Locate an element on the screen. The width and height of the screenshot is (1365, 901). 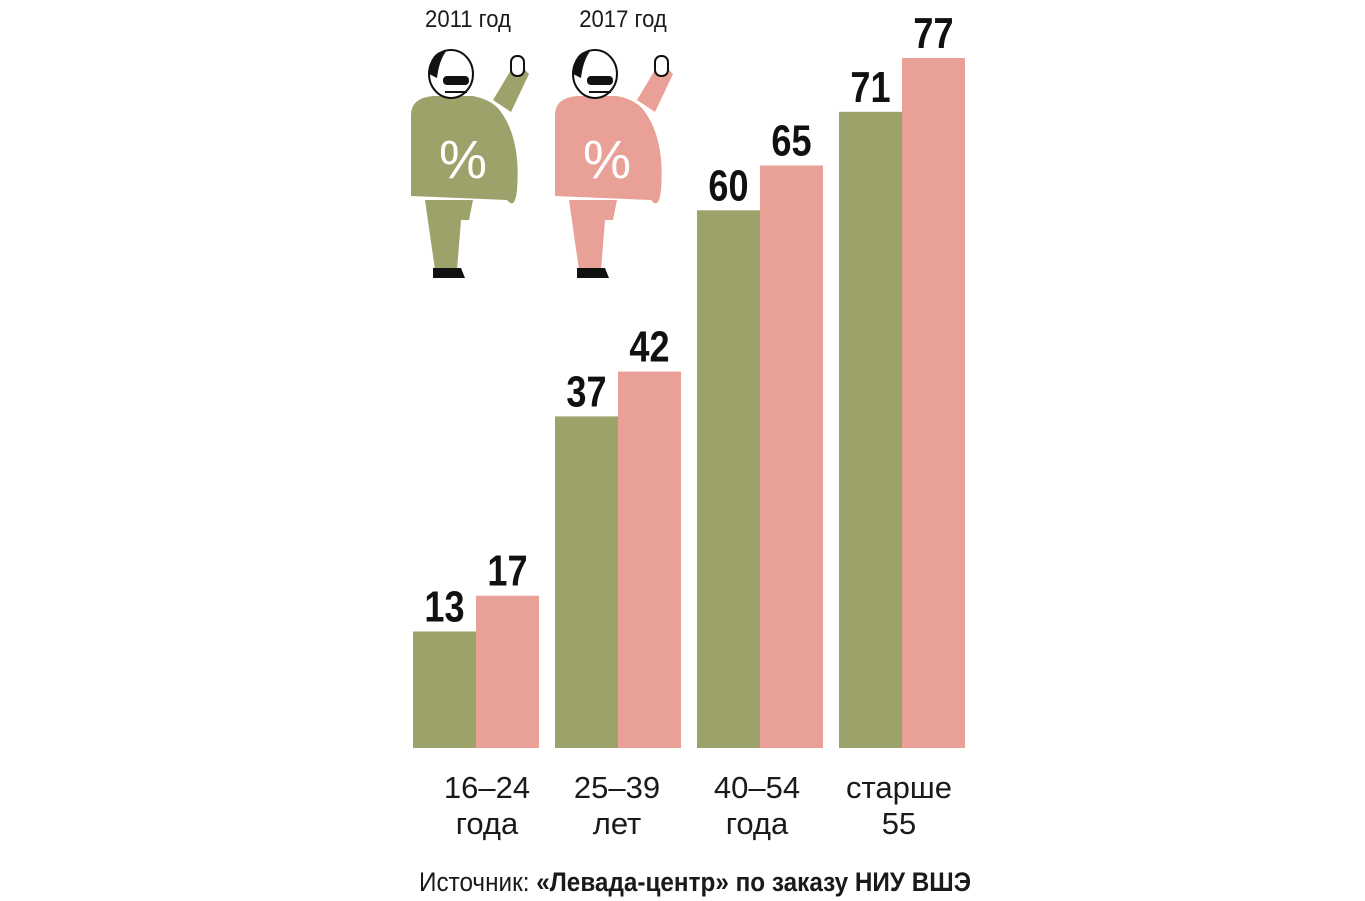
value-label-2011-1: 37 is located at coordinates (586, 391).